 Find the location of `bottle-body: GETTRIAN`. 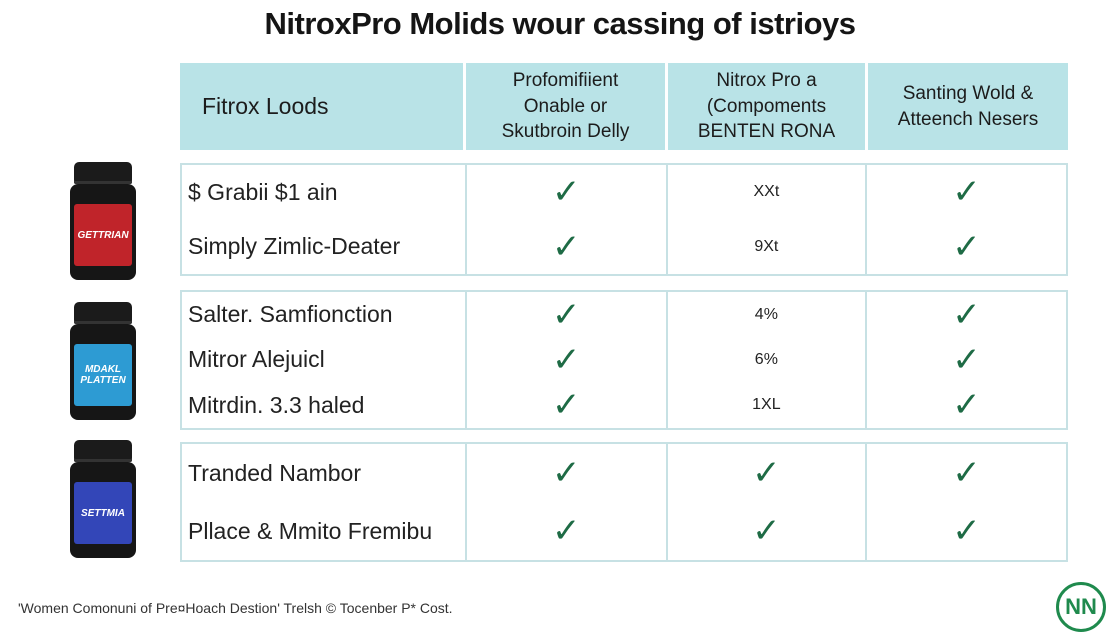

bottle-body: GETTRIAN is located at coordinates (103, 232).